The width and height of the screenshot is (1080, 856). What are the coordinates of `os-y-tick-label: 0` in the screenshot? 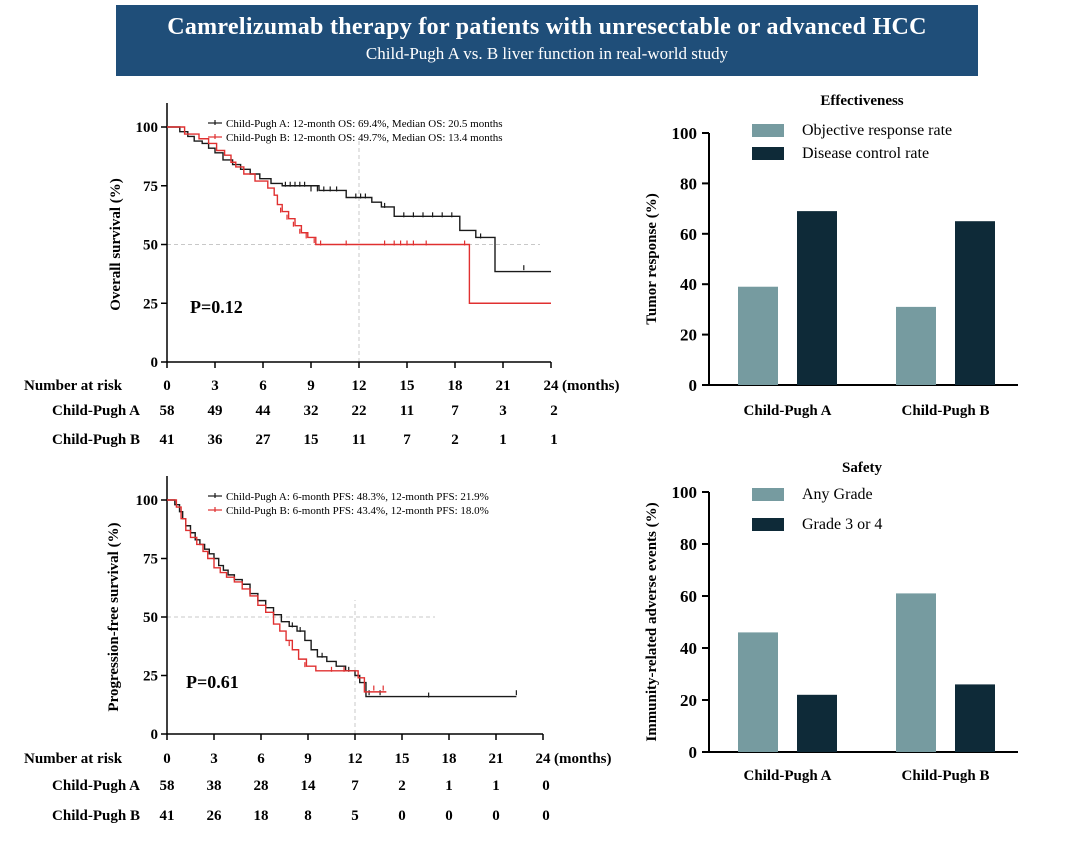 It's located at (155, 363).